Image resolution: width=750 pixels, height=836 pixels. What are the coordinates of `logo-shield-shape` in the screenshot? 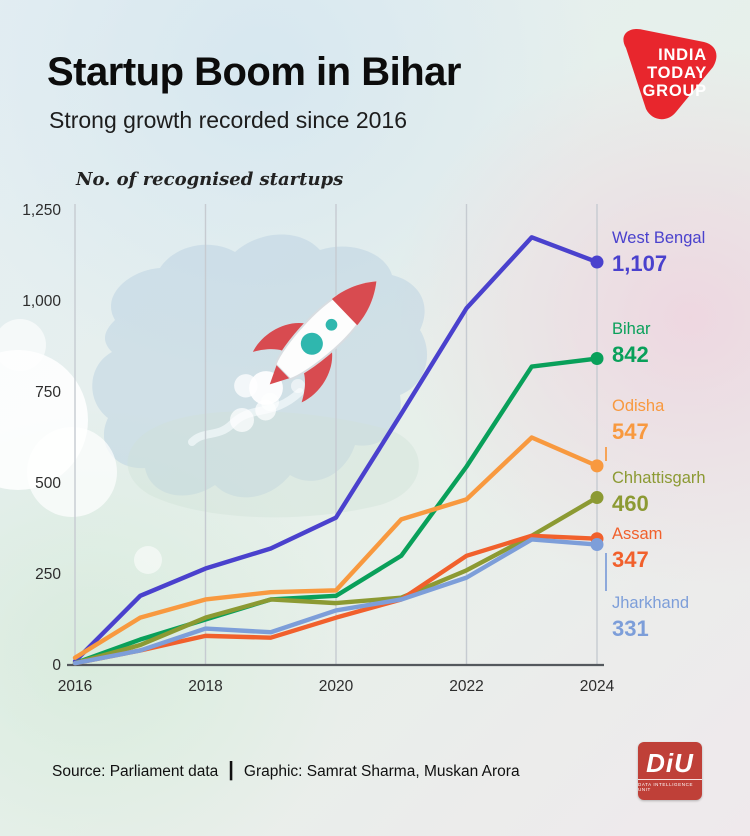 It's located at (670, 74).